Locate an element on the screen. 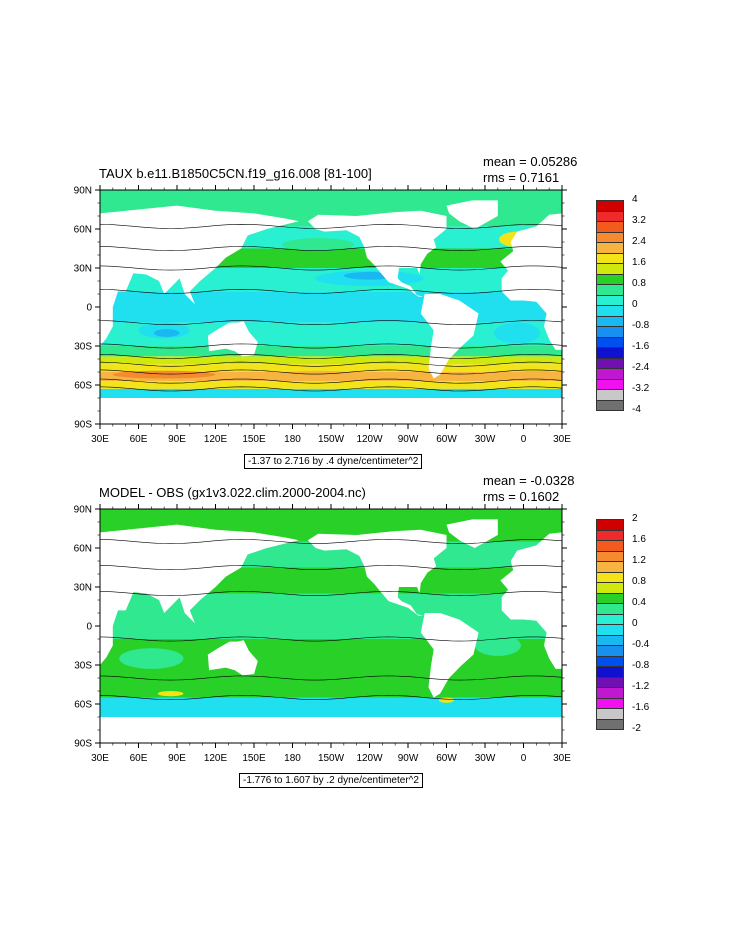 The image size is (733, 945). chart-1-mean: mean = 0.05286 is located at coordinates (530, 161).